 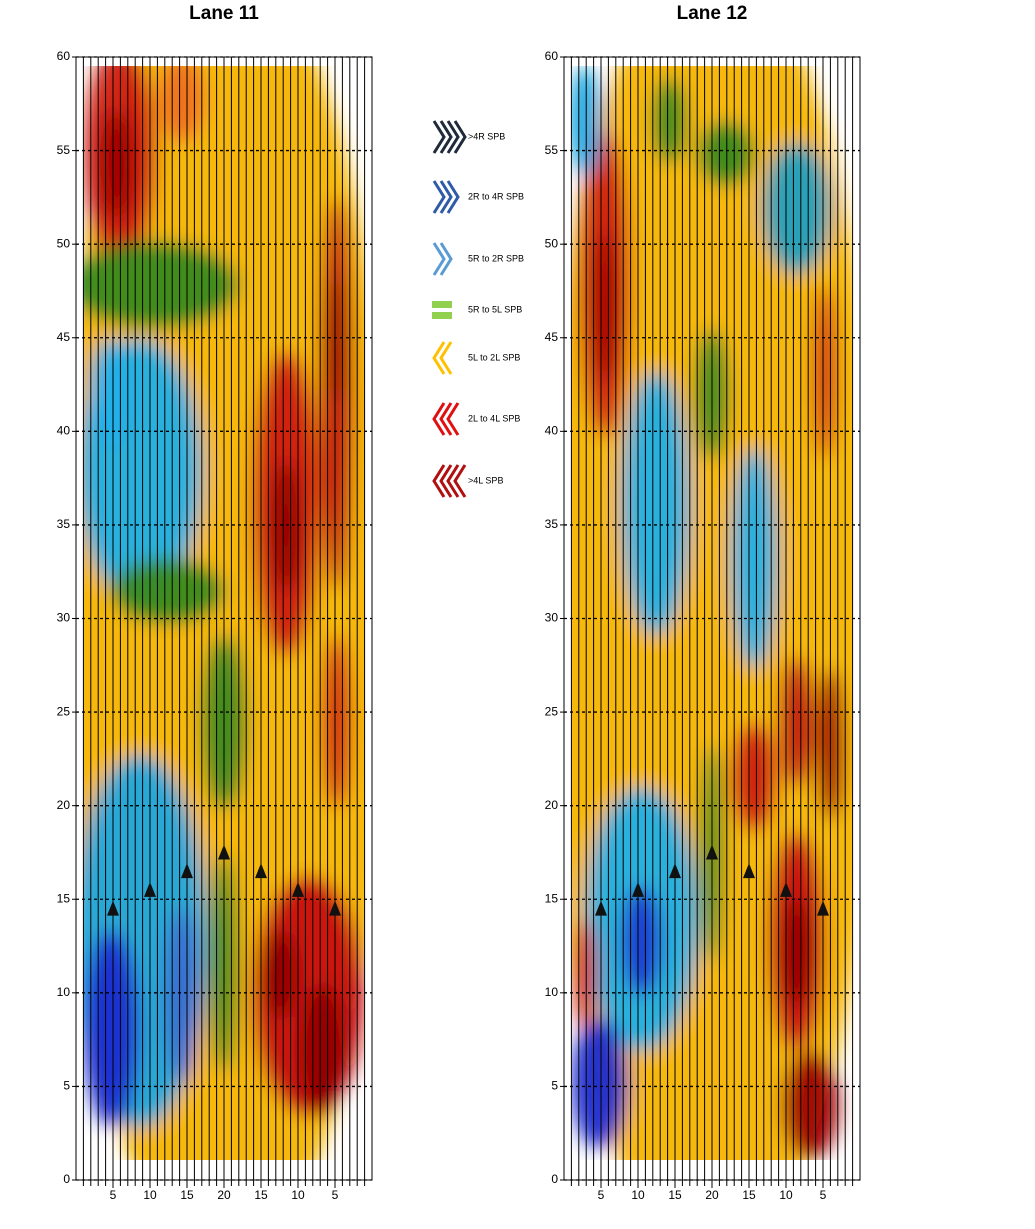 I want to click on chart-title: Lane 12, so click(x=712, y=13).